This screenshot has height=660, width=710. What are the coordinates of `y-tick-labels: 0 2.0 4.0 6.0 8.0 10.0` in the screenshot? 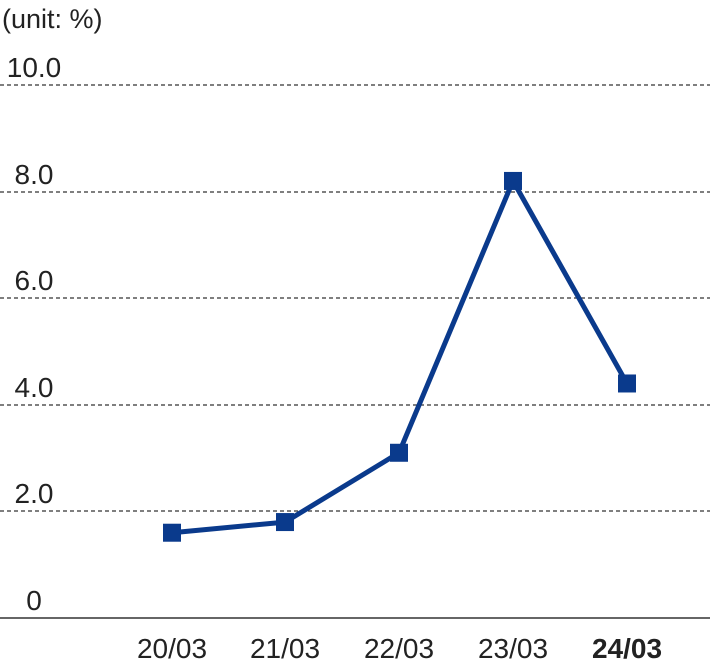 It's located at (34, 334).